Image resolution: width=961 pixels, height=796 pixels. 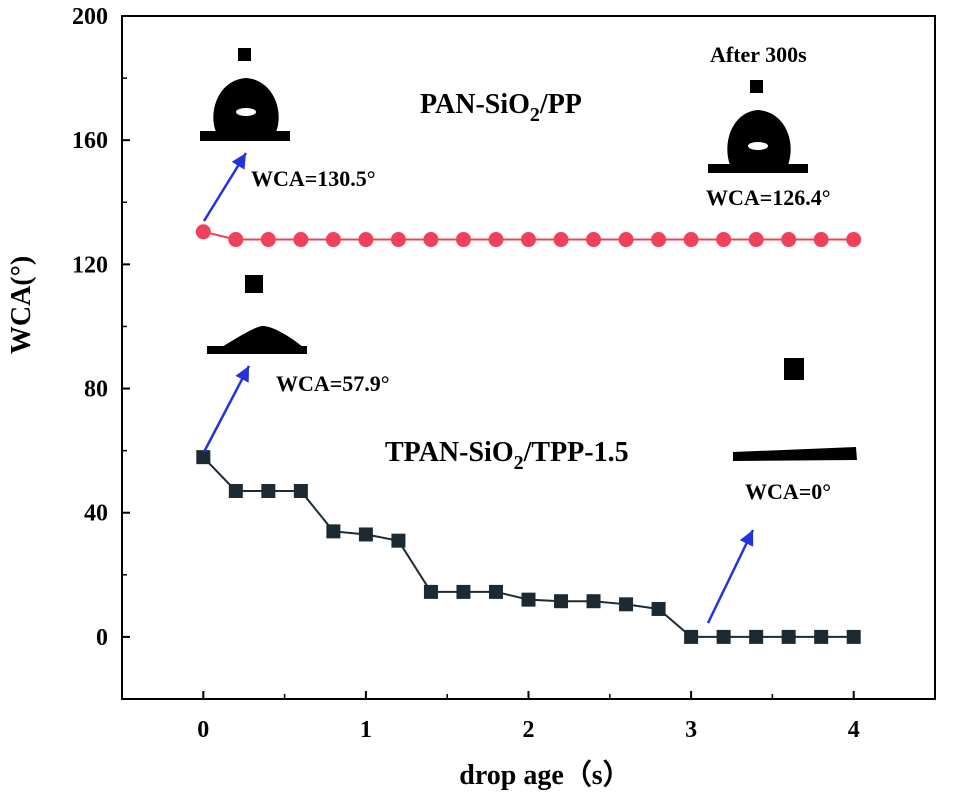 What do you see at coordinates (90, 265) in the screenshot?
I see `y-tick-label: 120` at bounding box center [90, 265].